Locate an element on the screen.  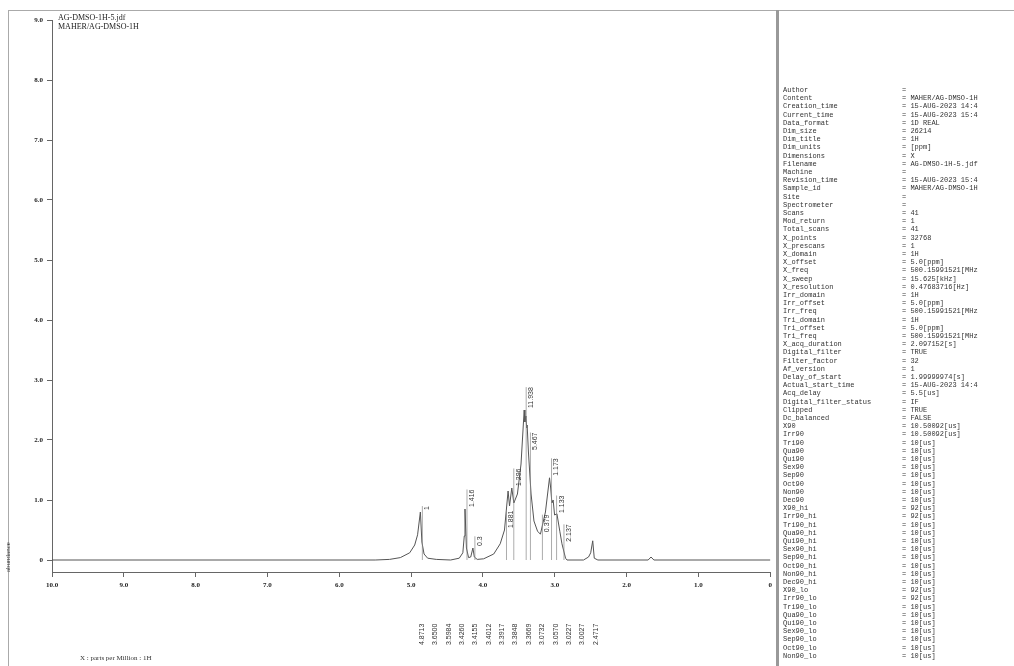
chart-subtitle: MAHER/AG-DMSO-1H is located at coordinates (98, 26).